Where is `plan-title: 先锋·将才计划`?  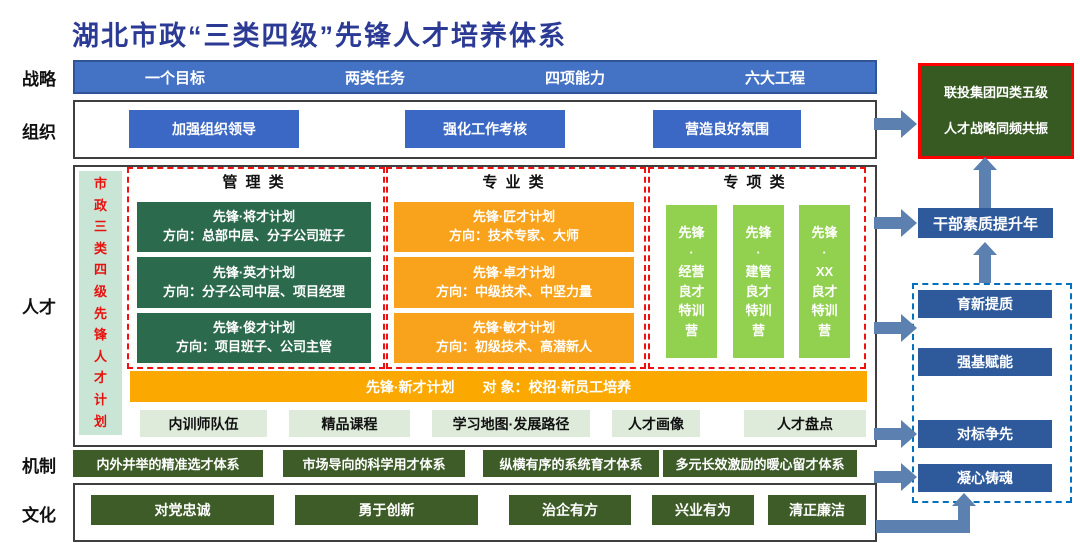 plan-title: 先锋·将才计划 is located at coordinates (254, 217).